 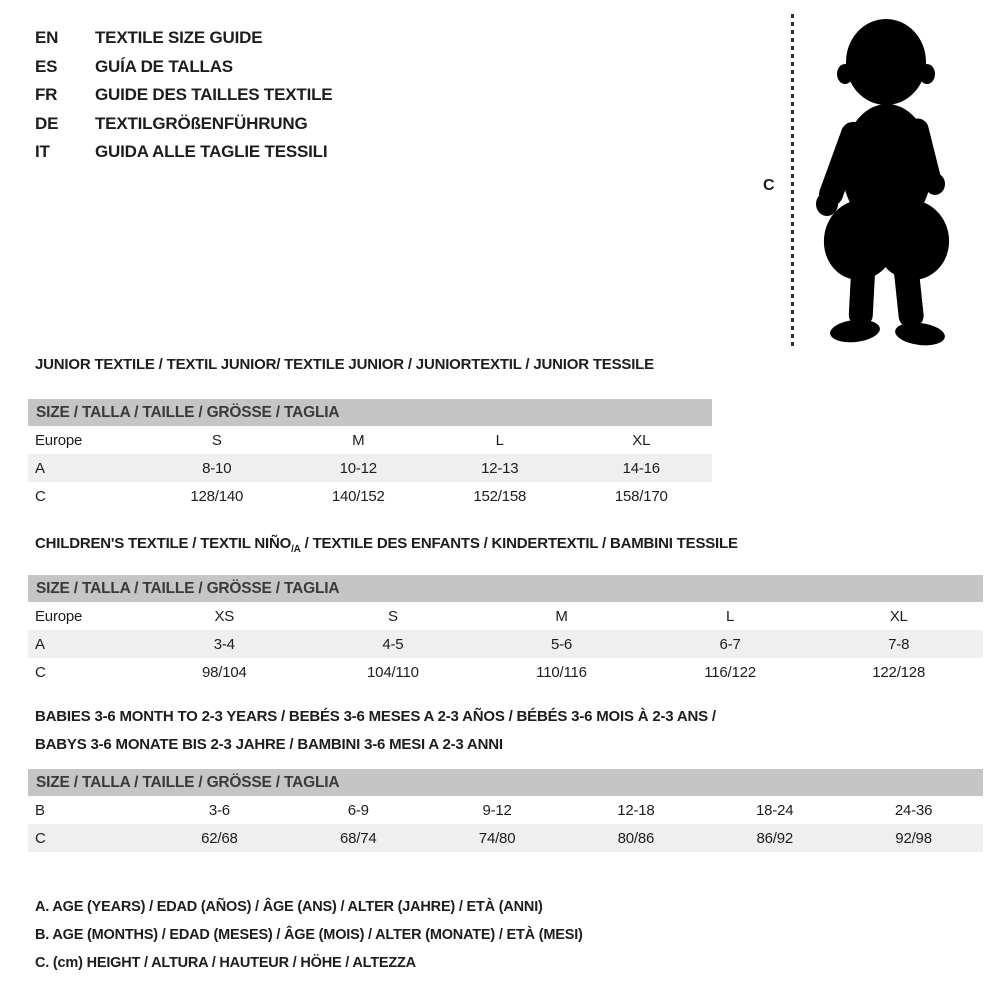 What do you see at coordinates (497, 810) in the screenshot?
I see `age-cell: 9-12` at bounding box center [497, 810].